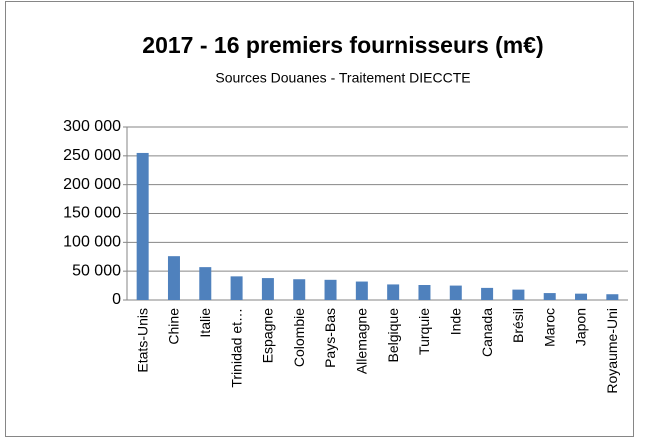  Describe the element at coordinates (362, 341) in the screenshot. I see `x-tick-label: Allemagne` at that location.